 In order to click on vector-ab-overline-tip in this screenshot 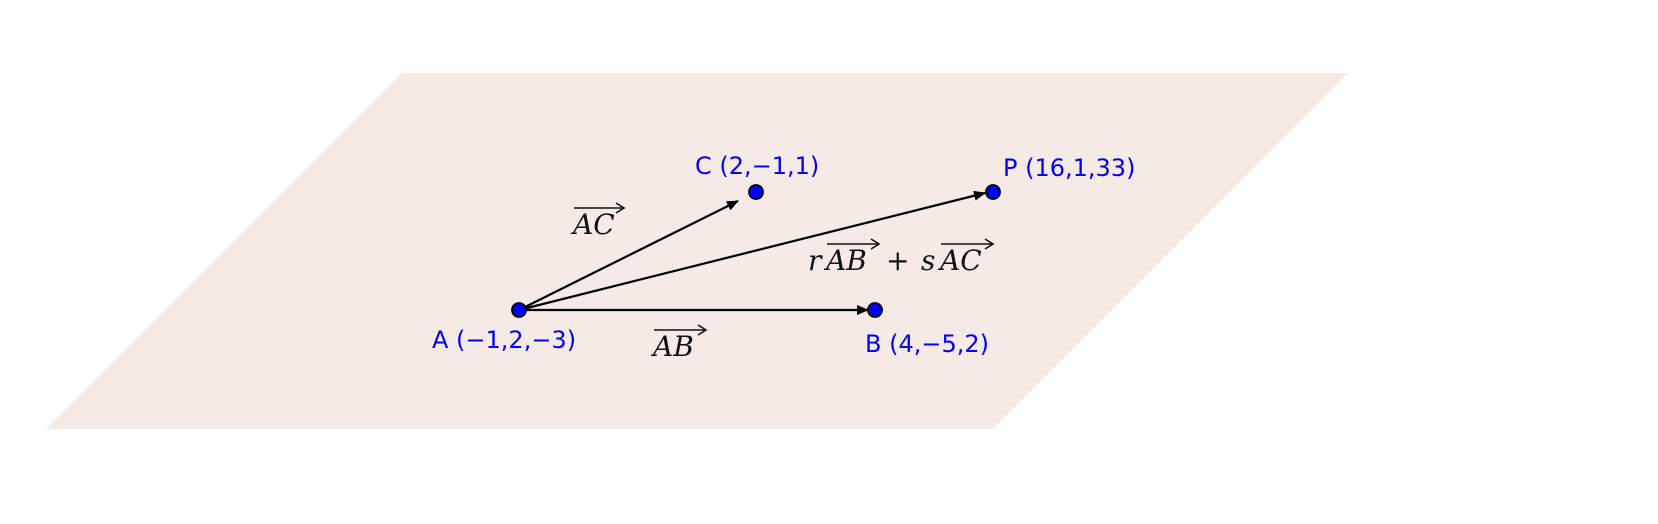, I will do `click(702, 330)`.